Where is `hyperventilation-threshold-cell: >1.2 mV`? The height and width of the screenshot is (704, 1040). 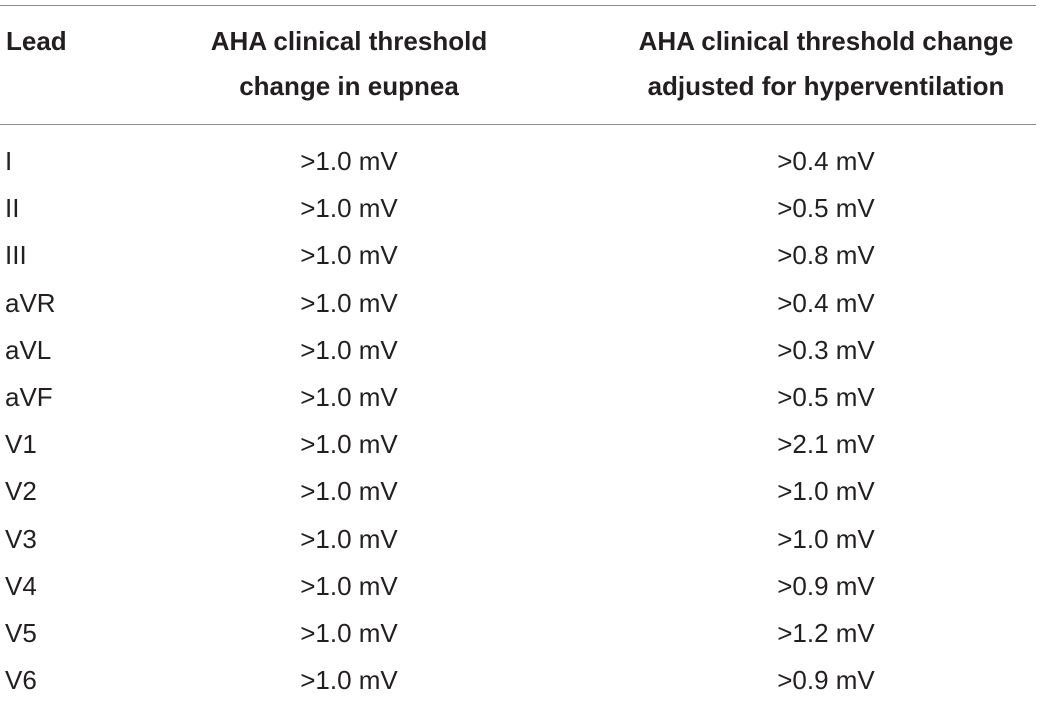
hyperventilation-threshold-cell: >1.2 mV is located at coordinates (826, 632).